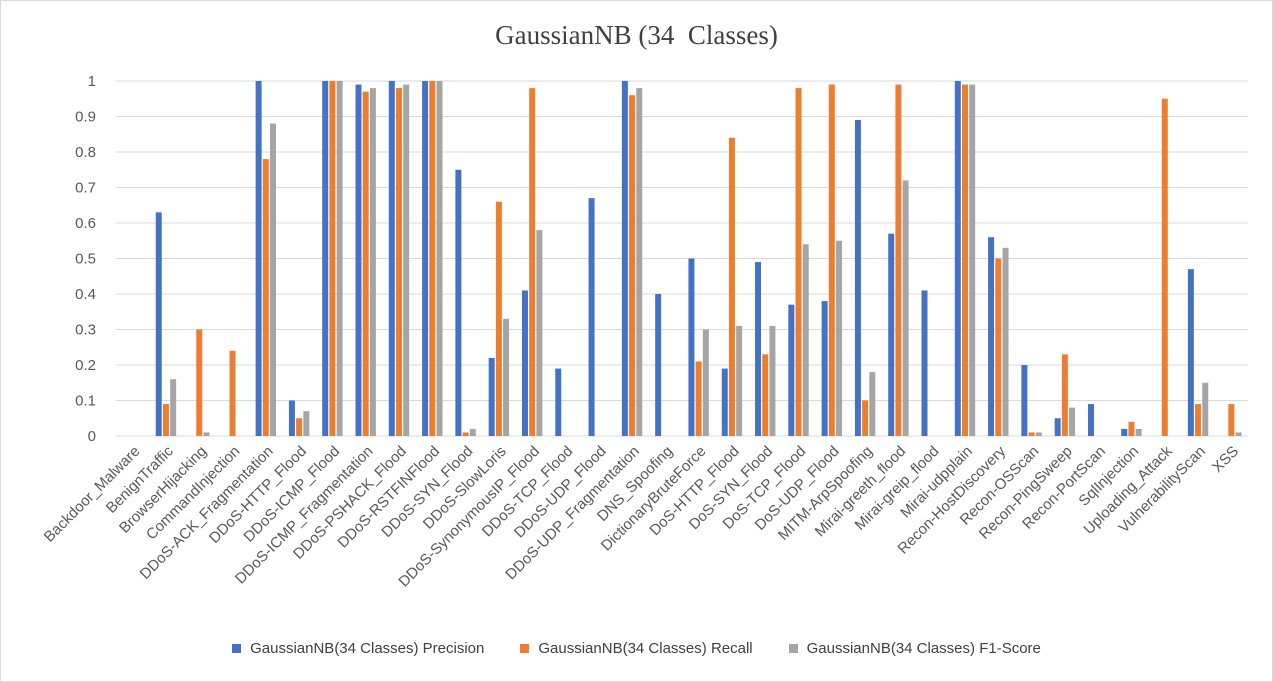 Image resolution: width=1273 pixels, height=682 pixels. I want to click on legend-item-precision: GaussianNB(34 Classes) Precision, so click(358, 648).